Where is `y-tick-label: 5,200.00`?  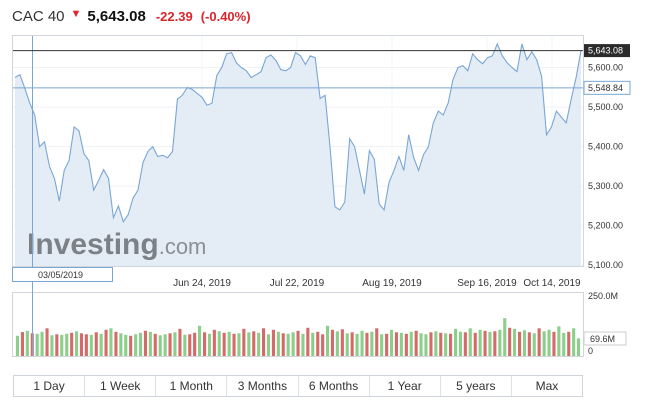 y-tick-label: 5,200.00 is located at coordinates (605, 226).